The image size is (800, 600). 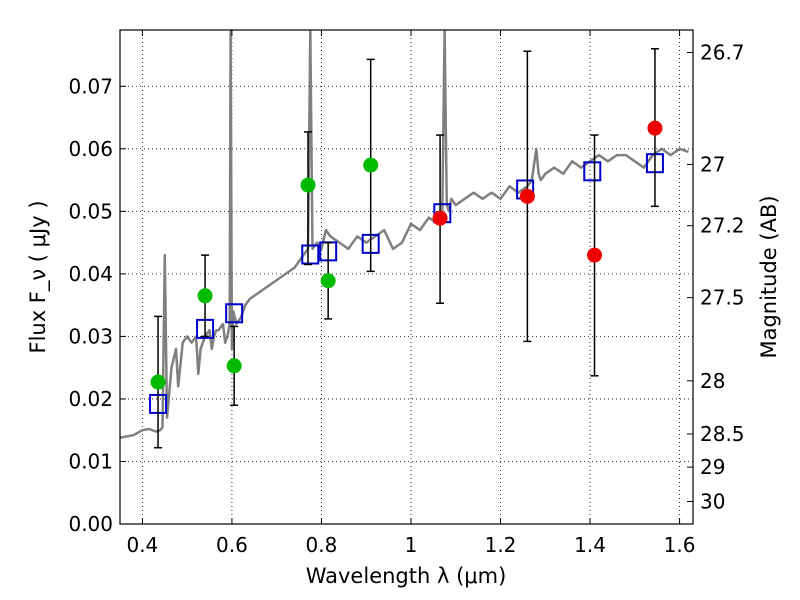 I want to click on x-tick-label: 0.4, so click(x=142, y=545).